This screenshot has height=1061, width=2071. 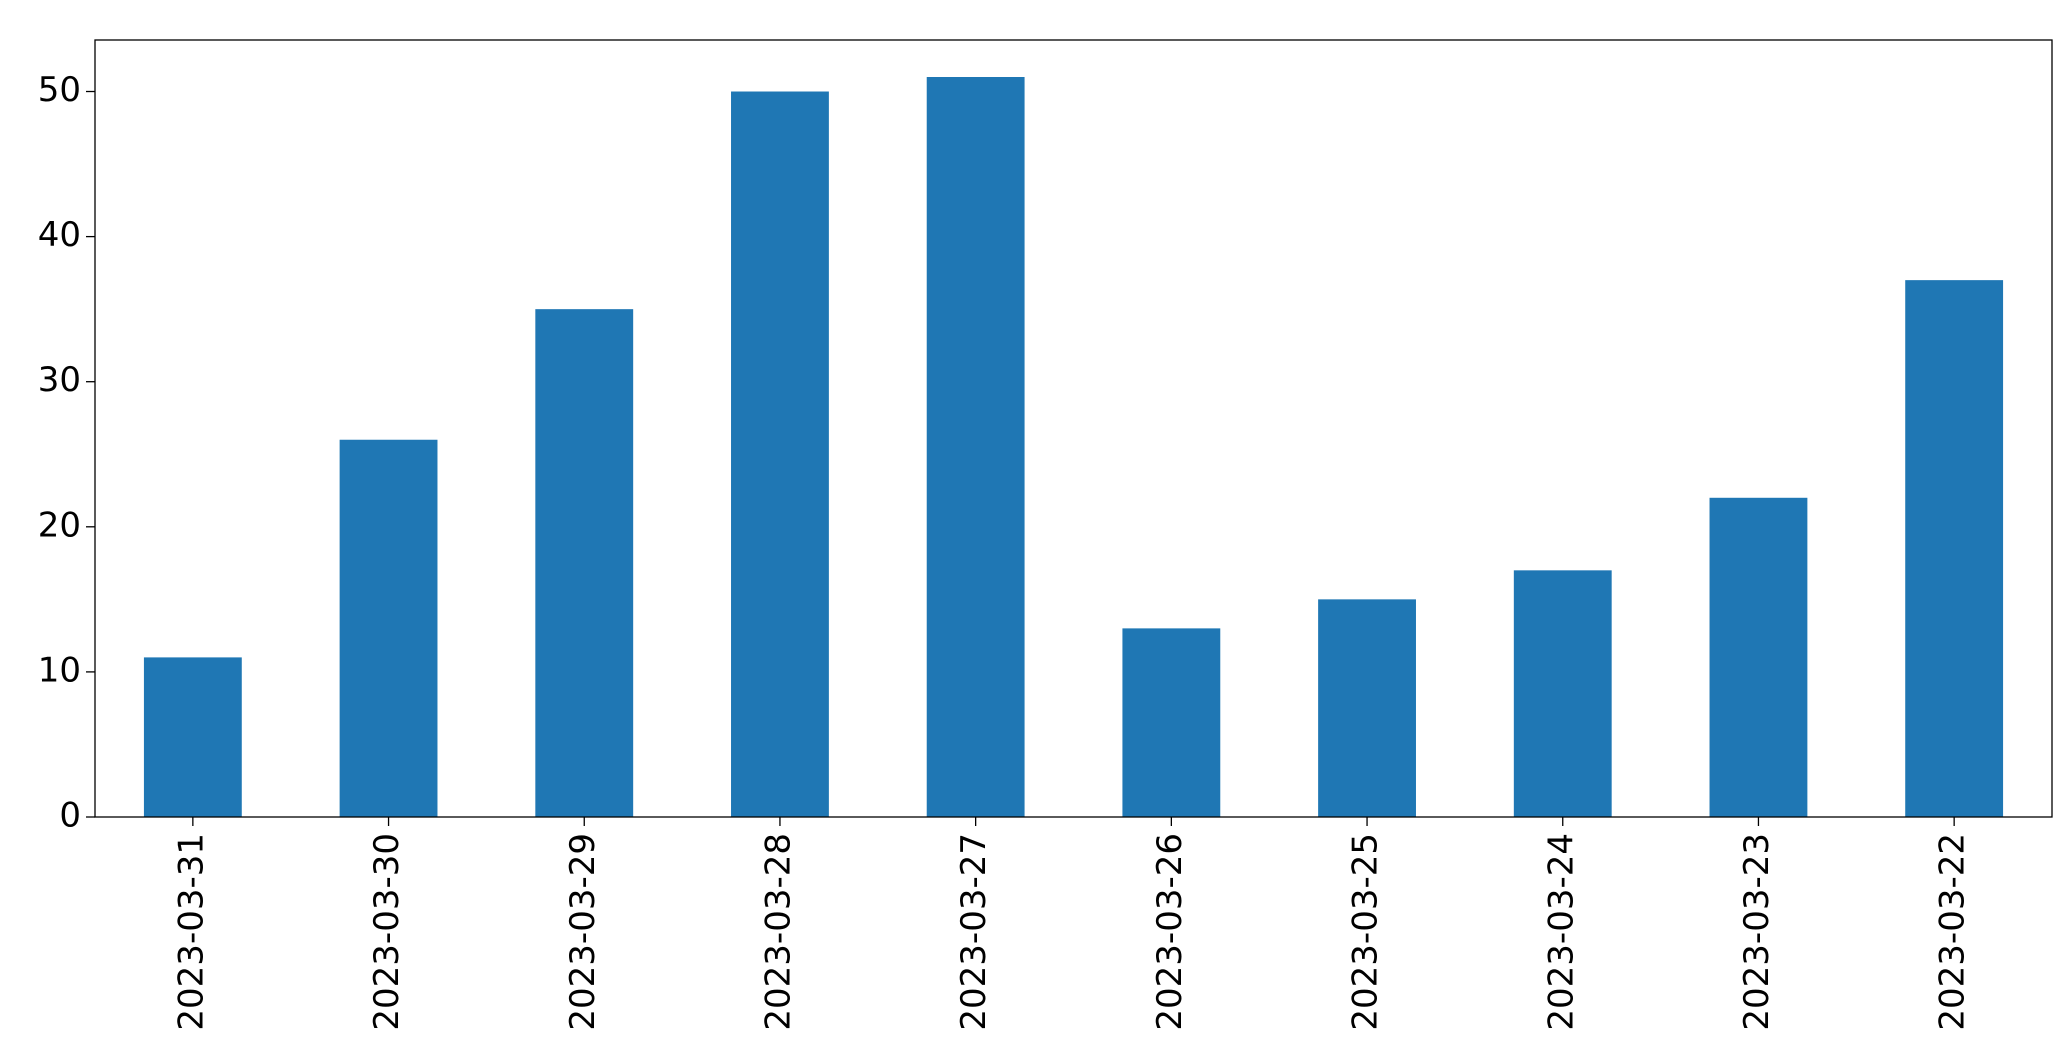 What do you see at coordinates (778, 932) in the screenshot?
I see `x-tick-label: 2023-03-28` at bounding box center [778, 932].